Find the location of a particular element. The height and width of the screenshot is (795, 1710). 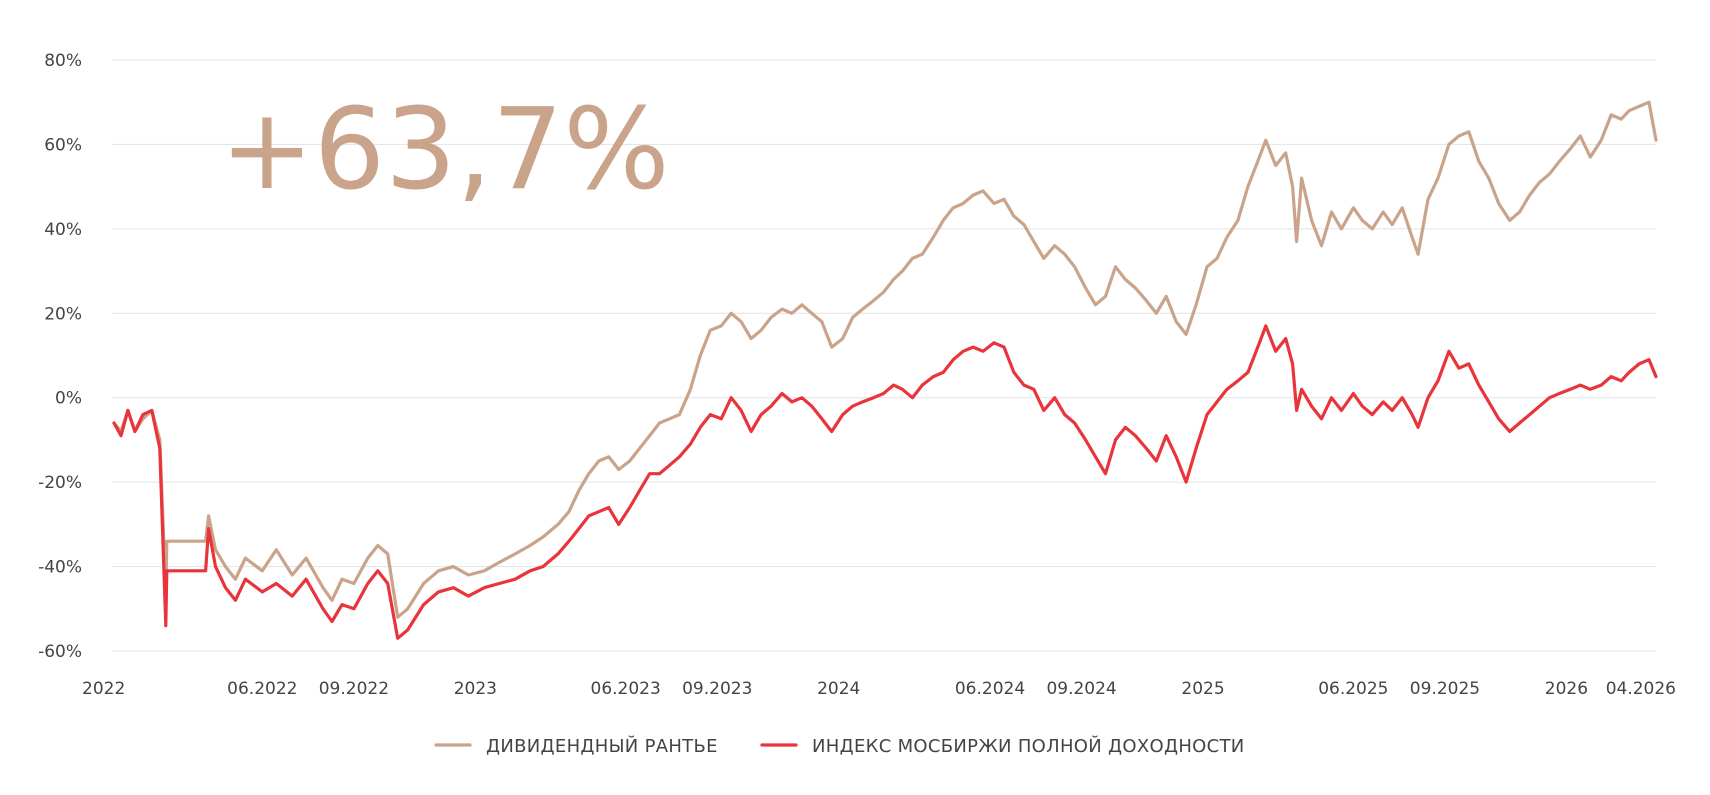

x-tick-label: 06.2023 is located at coordinates (626, 689).